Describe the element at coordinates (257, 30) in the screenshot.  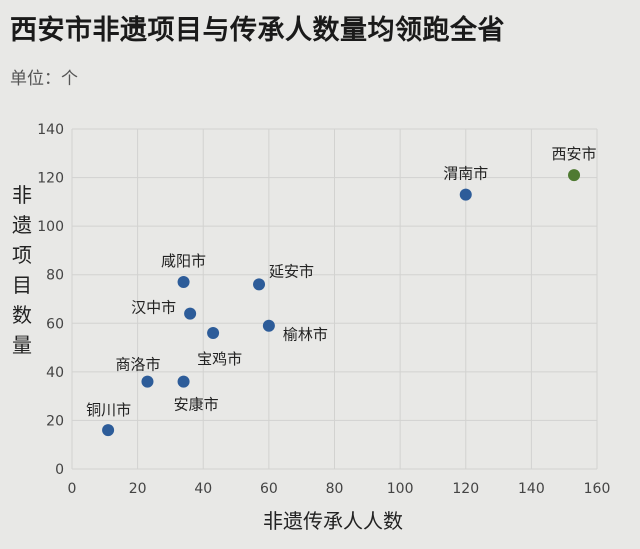
I see `chart-title: 西安市非遗项目与传承人数量均领跑全省` at that location.